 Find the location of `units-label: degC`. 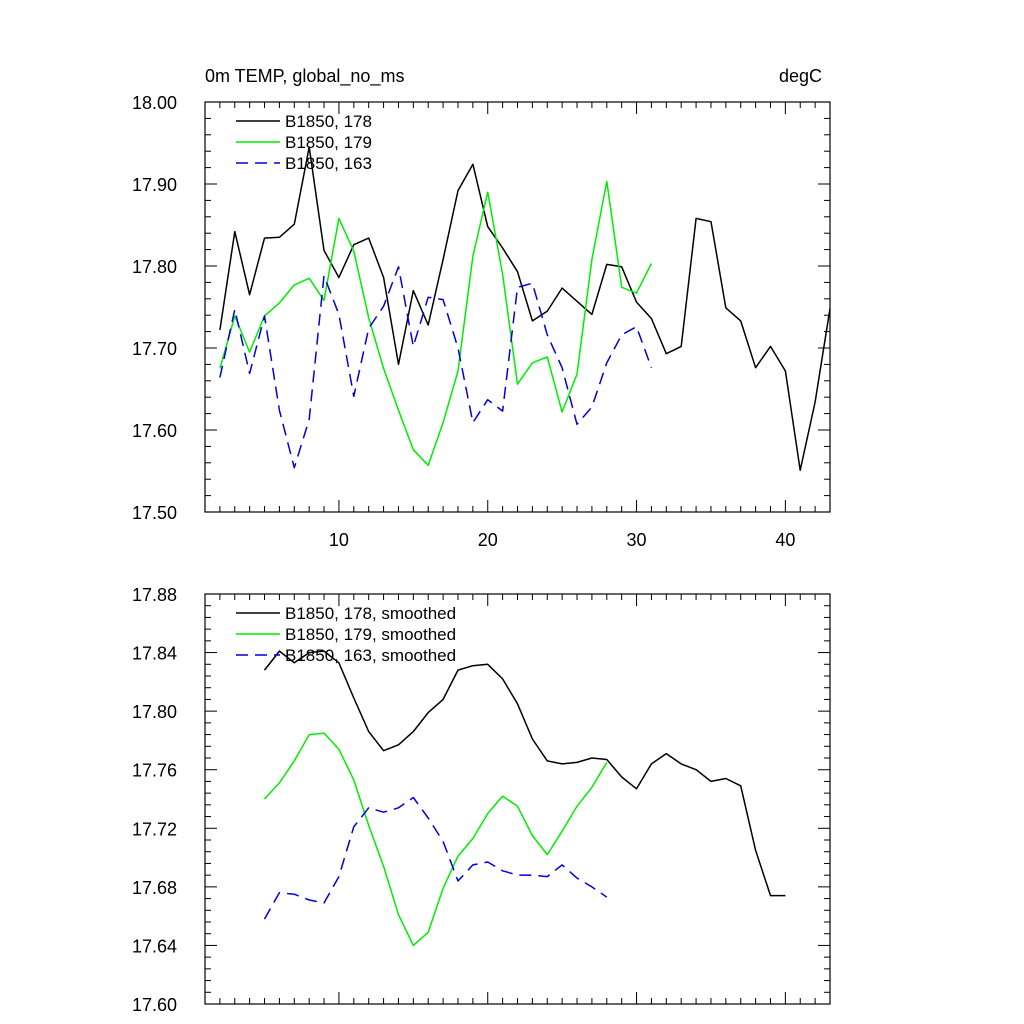

units-label: degC is located at coordinates (800, 76).